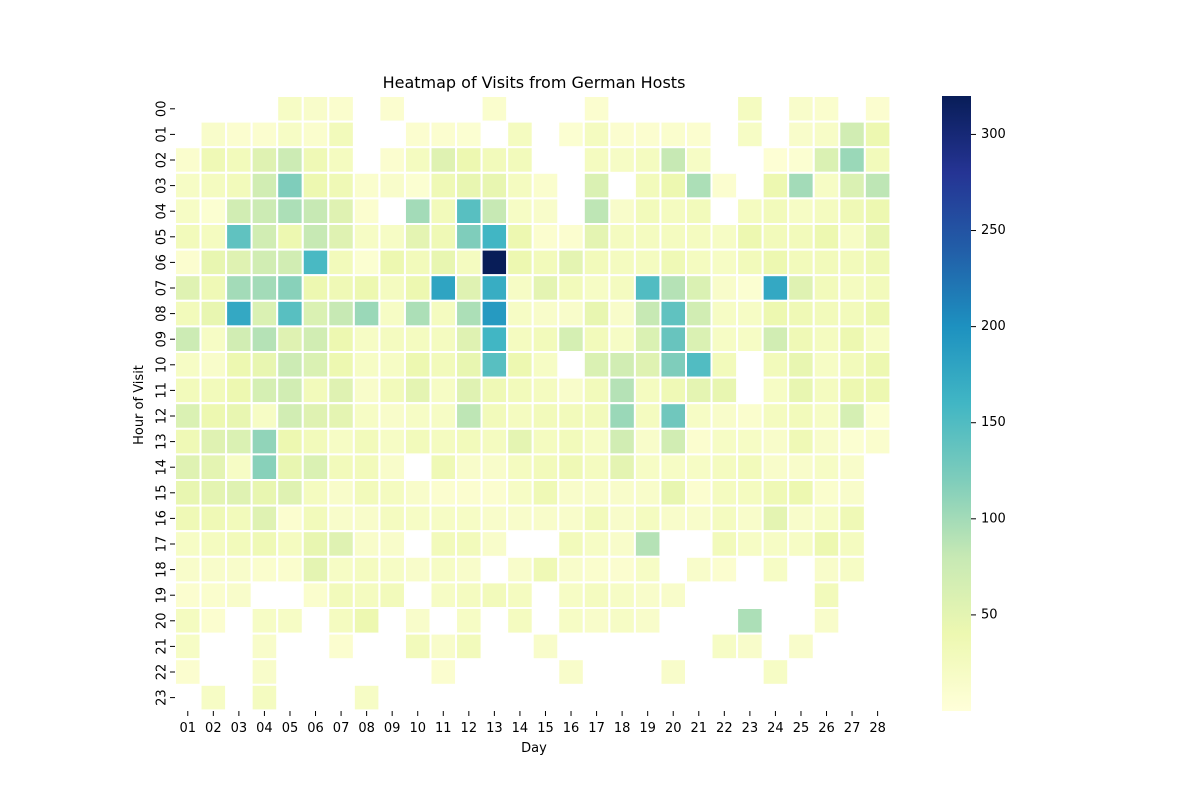 The height and width of the screenshot is (800, 1200). Describe the element at coordinates (162, 134) in the screenshot. I see `y-tick-label: 01` at that location.